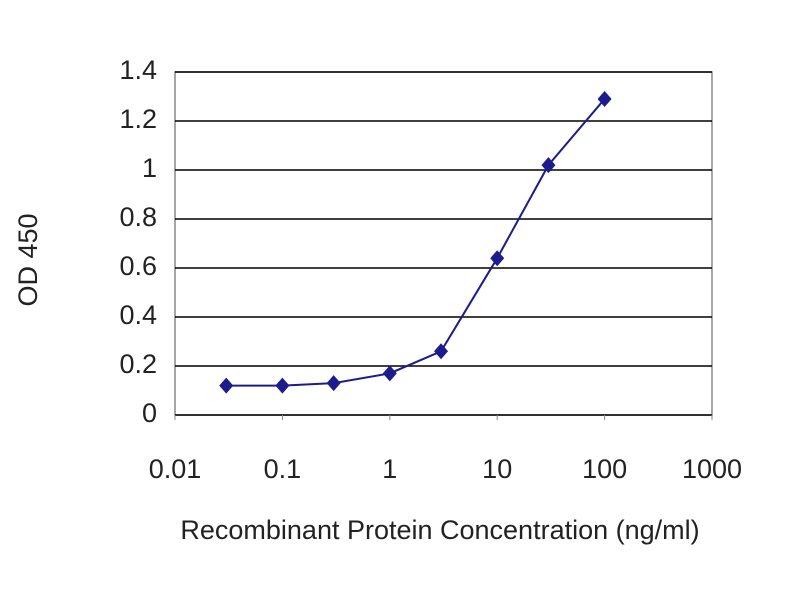  Describe the element at coordinates (149, 413) in the screenshot. I see `y-tick-label: 0` at that location.